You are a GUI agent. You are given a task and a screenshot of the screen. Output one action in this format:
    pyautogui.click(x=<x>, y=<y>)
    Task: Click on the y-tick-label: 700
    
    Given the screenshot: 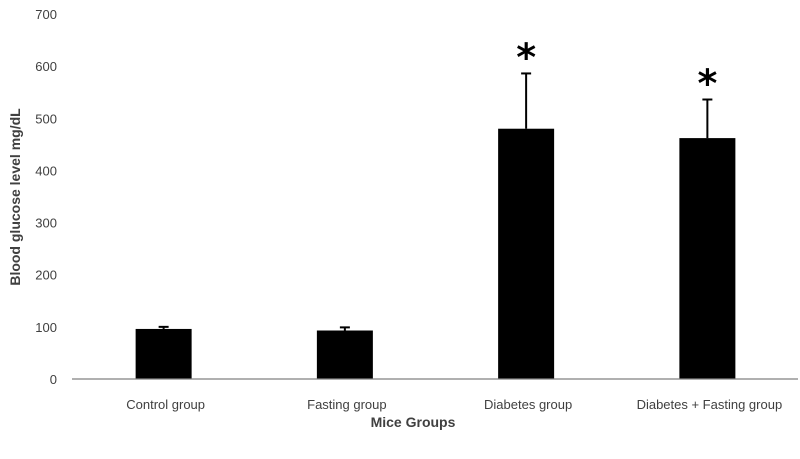 What is the action you would take?
    pyautogui.click(x=46, y=14)
    